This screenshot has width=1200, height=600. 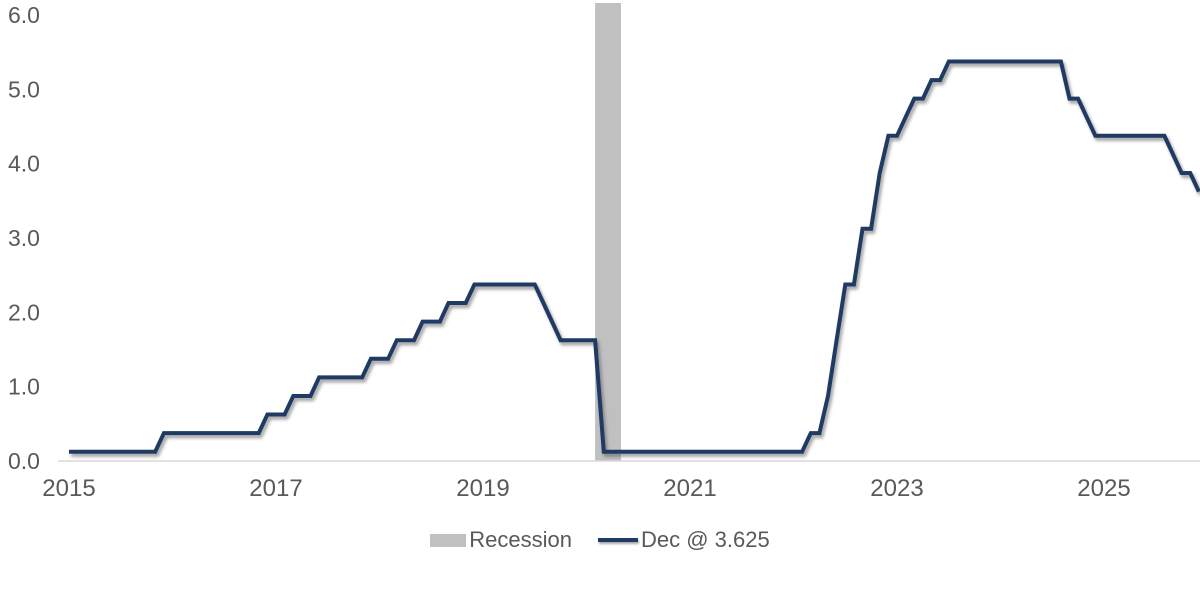 I want to click on legend-item-series: Dec @ 3.625, so click(x=683, y=539).